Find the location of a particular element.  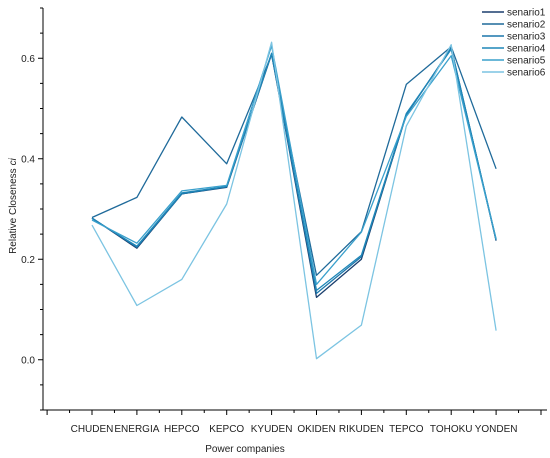

y-tick-label: 0.2 is located at coordinates (28, 260).